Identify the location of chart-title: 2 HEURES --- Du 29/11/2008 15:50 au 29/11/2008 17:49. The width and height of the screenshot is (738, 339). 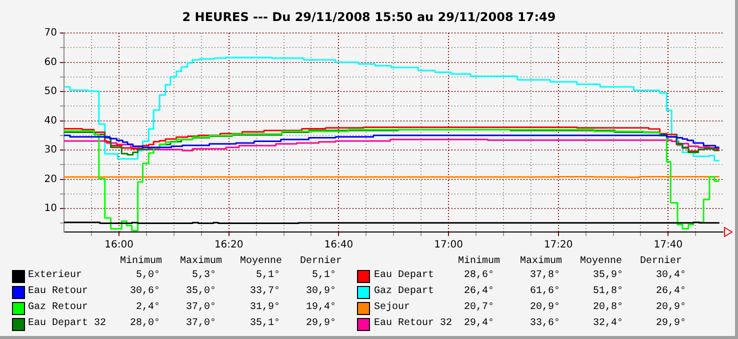
(369, 17).